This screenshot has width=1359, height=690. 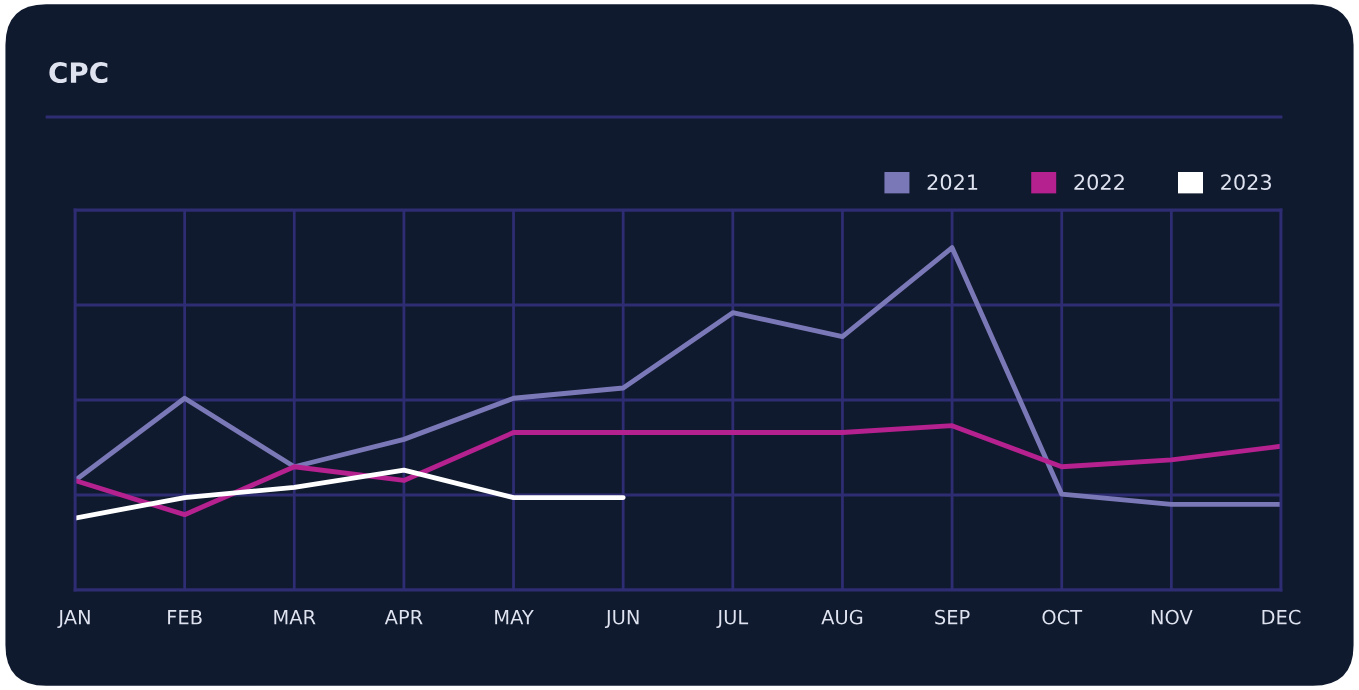 I want to click on x-tick-label: JAN, so click(x=73, y=619).